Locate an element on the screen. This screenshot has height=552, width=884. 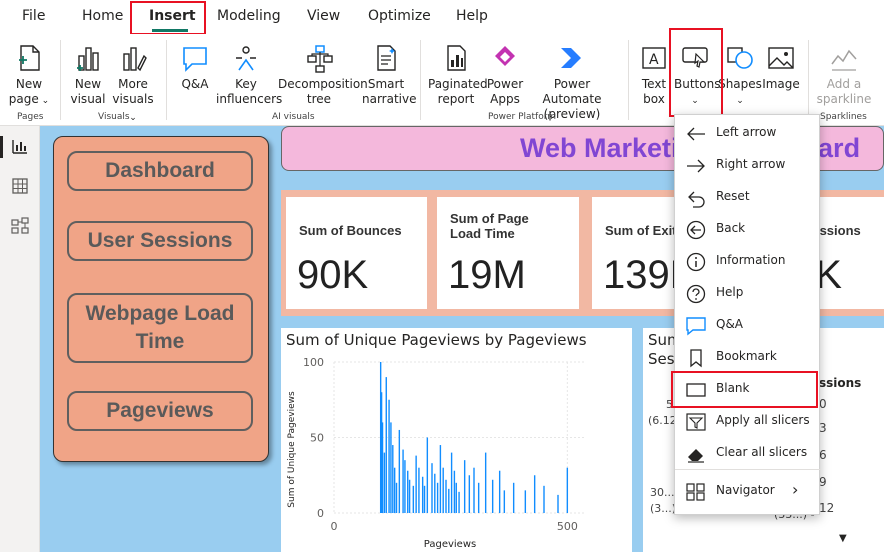
shapes-label: Shapes is located at coordinates (740, 84).